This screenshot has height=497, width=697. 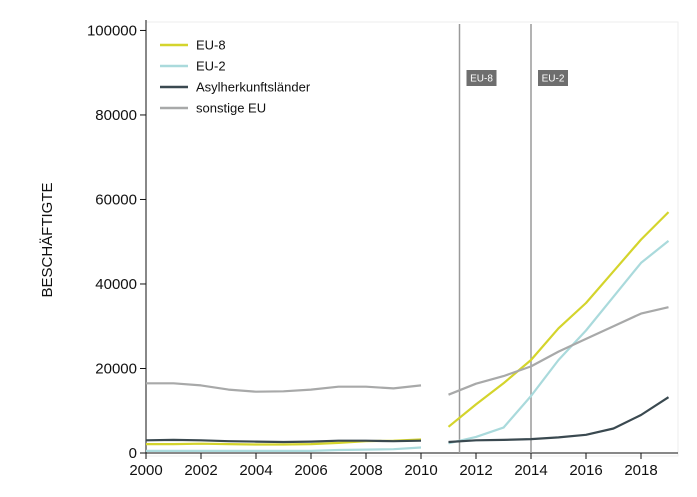 What do you see at coordinates (112, 30) in the screenshot?
I see `y-tick-label: 100000` at bounding box center [112, 30].